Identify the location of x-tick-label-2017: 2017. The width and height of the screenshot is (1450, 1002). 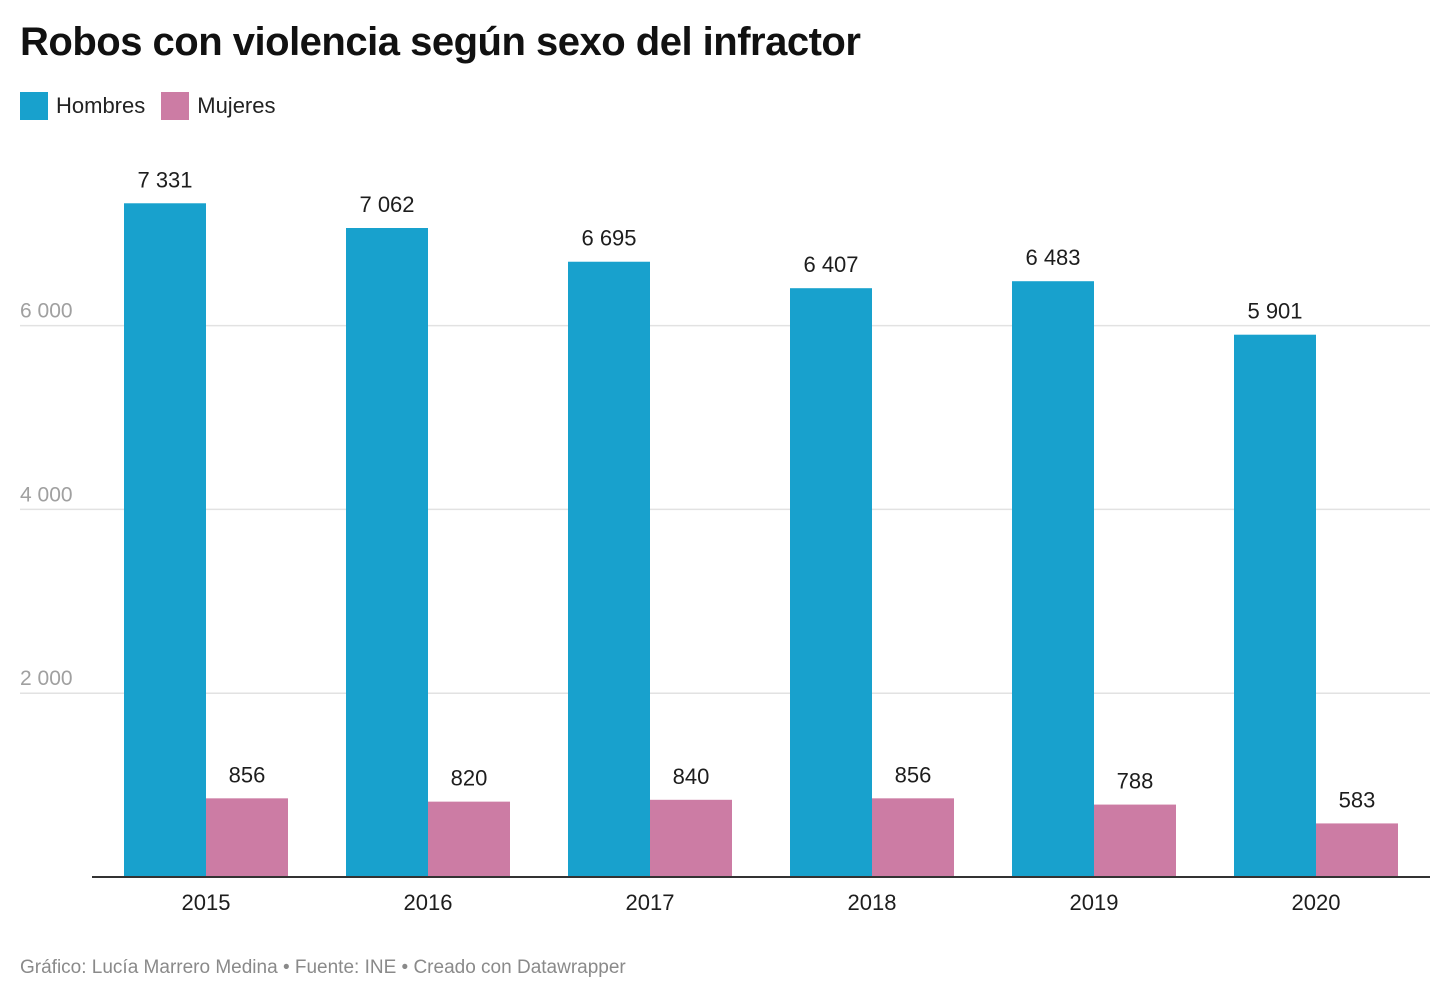
(650, 902).